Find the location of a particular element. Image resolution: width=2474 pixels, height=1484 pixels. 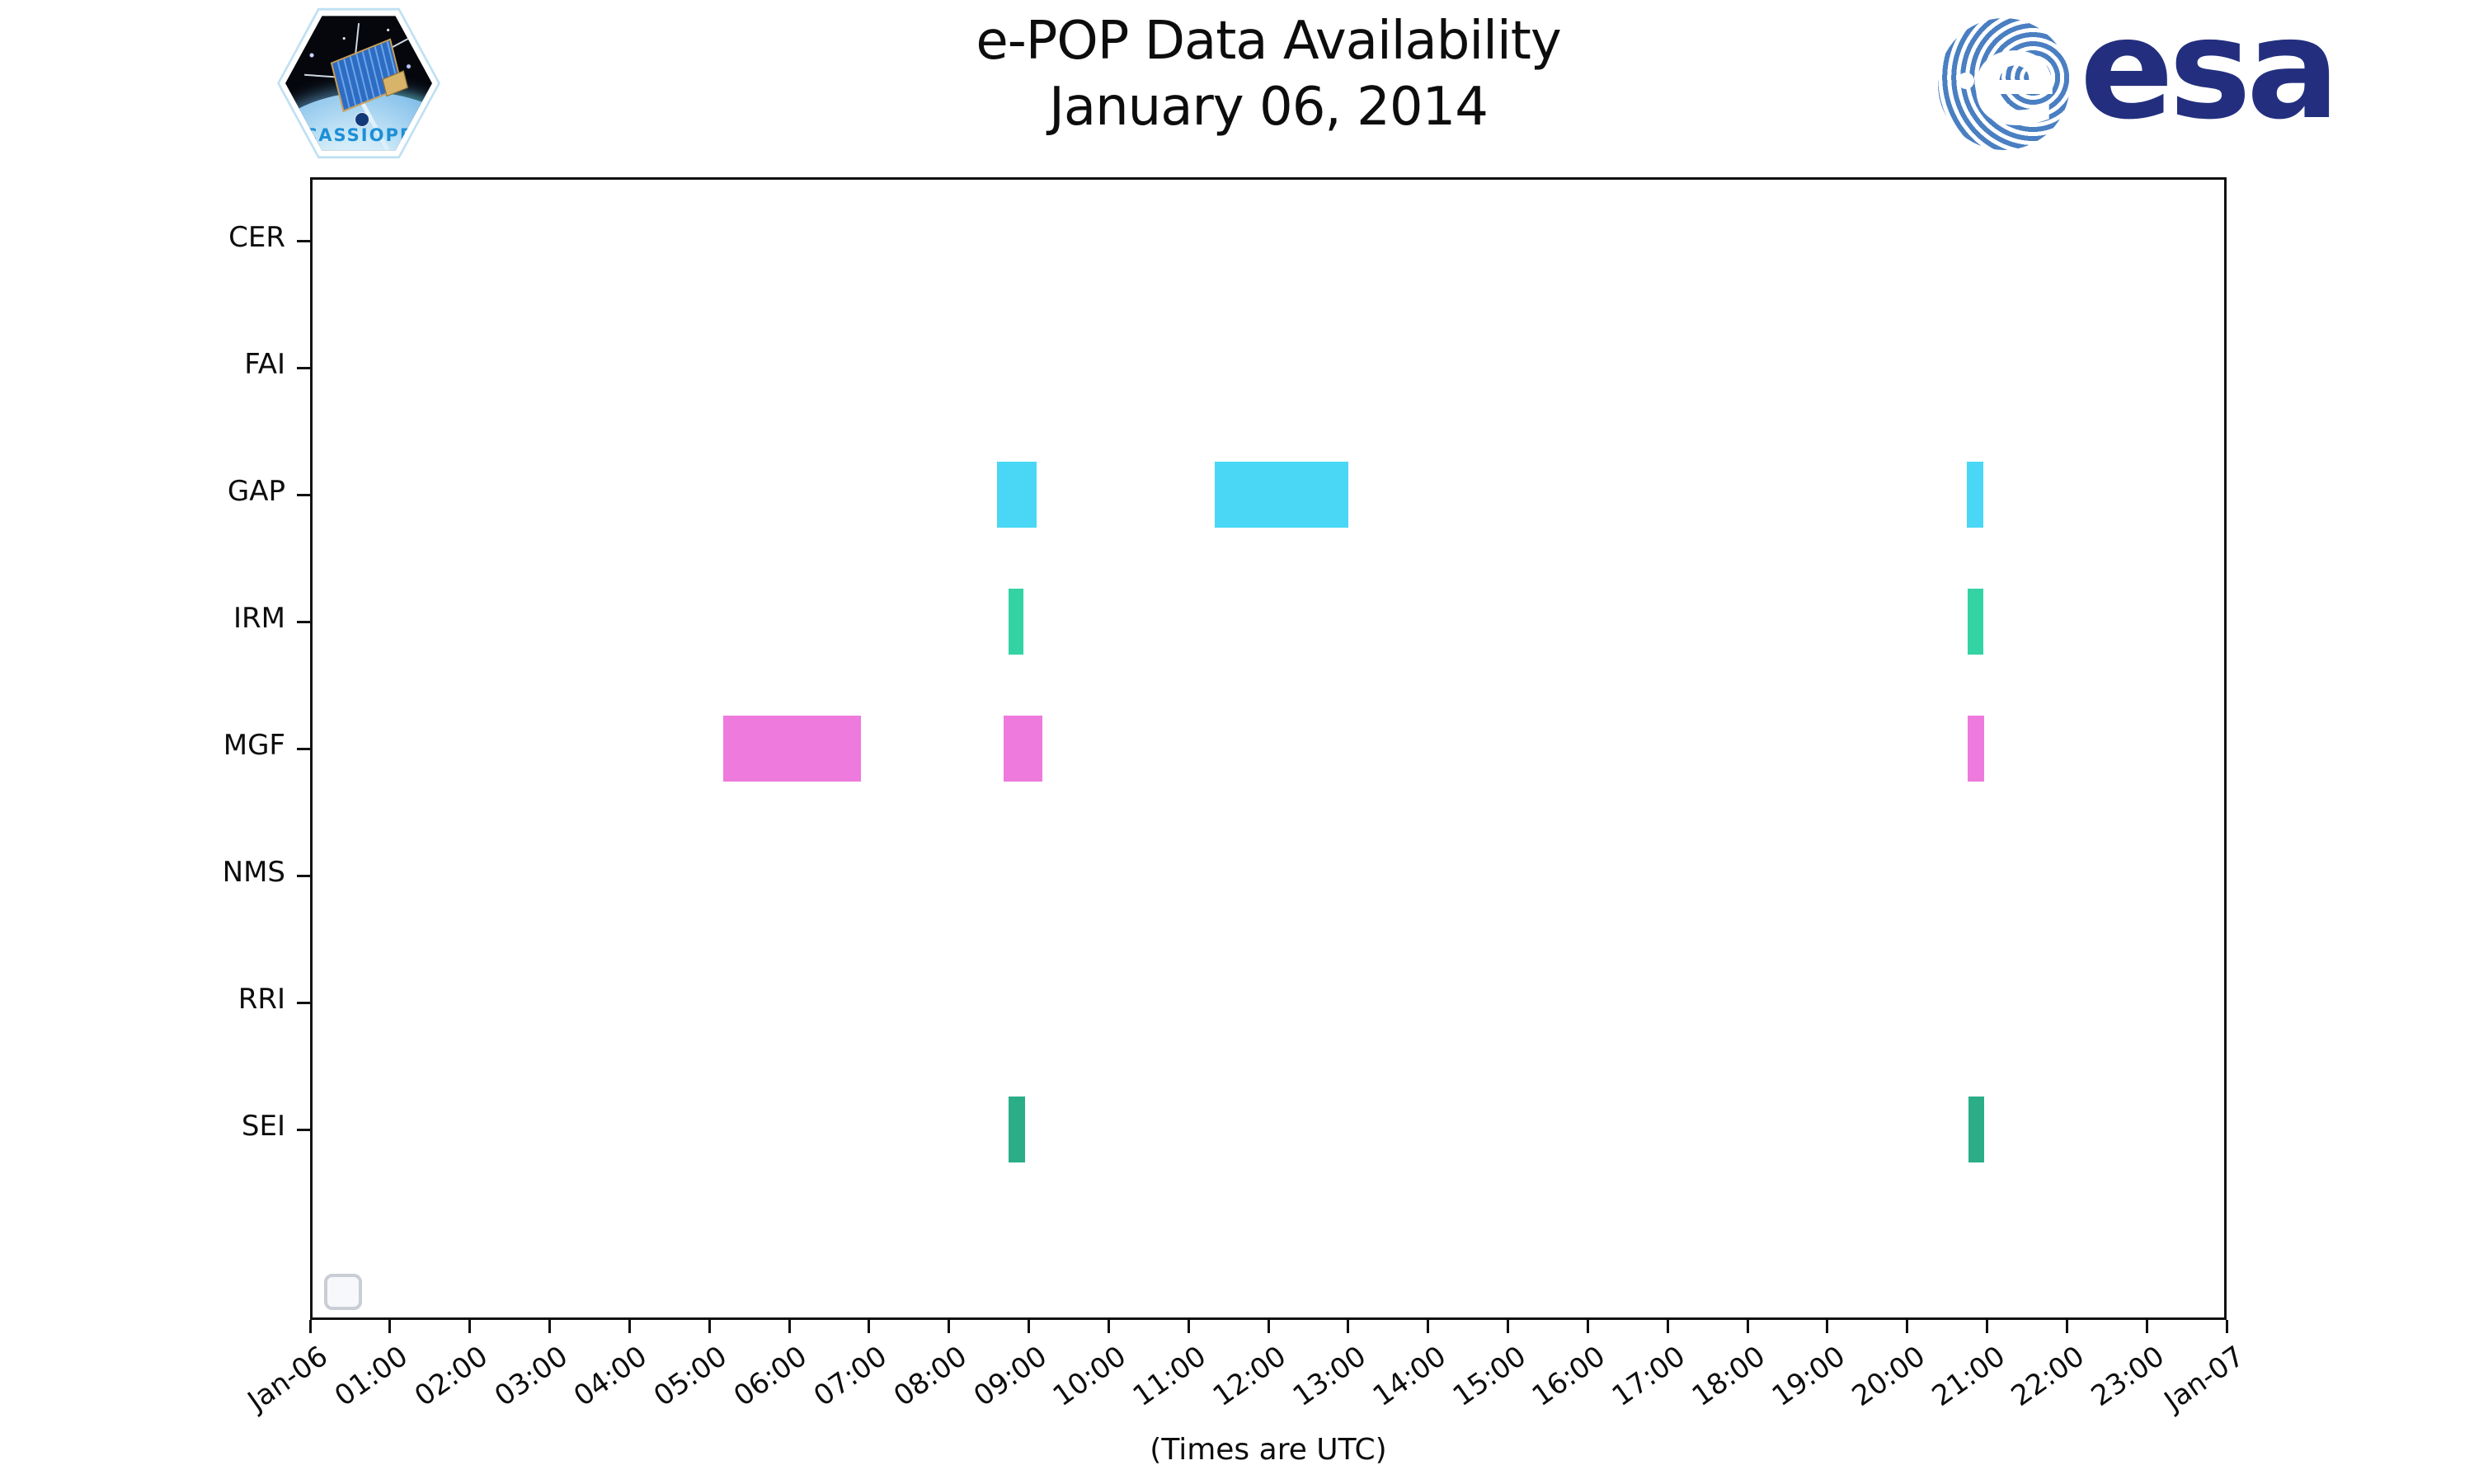

x-tick-label: 22:00 is located at coordinates (2048, 1376).